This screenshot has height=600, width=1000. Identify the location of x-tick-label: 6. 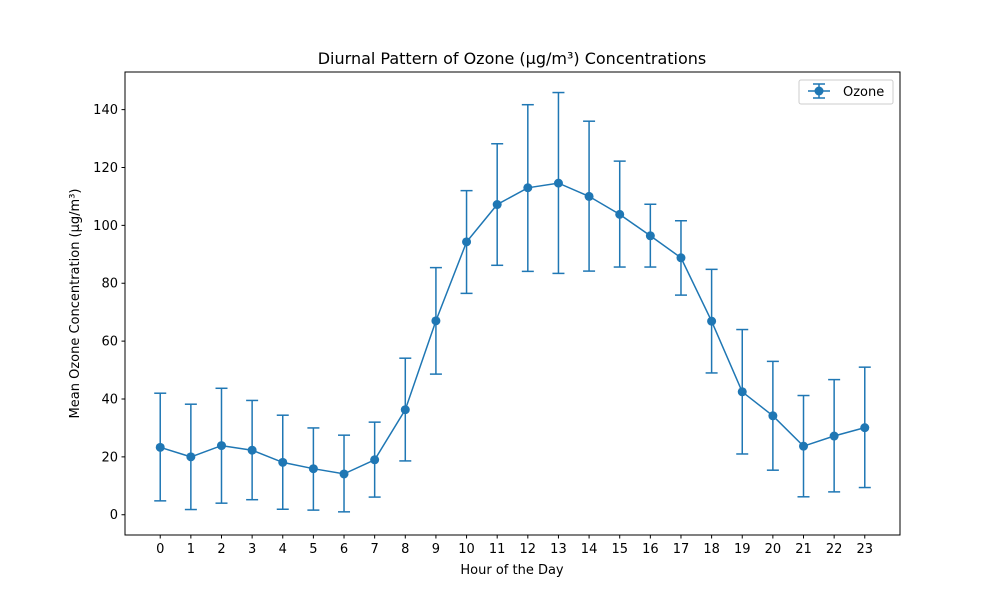
(344, 549).